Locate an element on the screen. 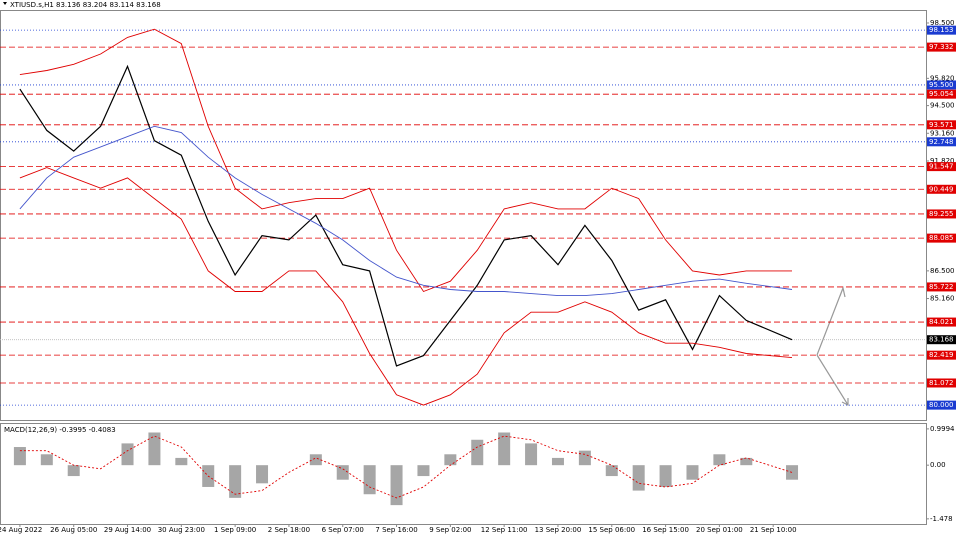 The width and height of the screenshot is (956, 539). x-tick-label: 1 Sep 09:00 is located at coordinates (235, 530).